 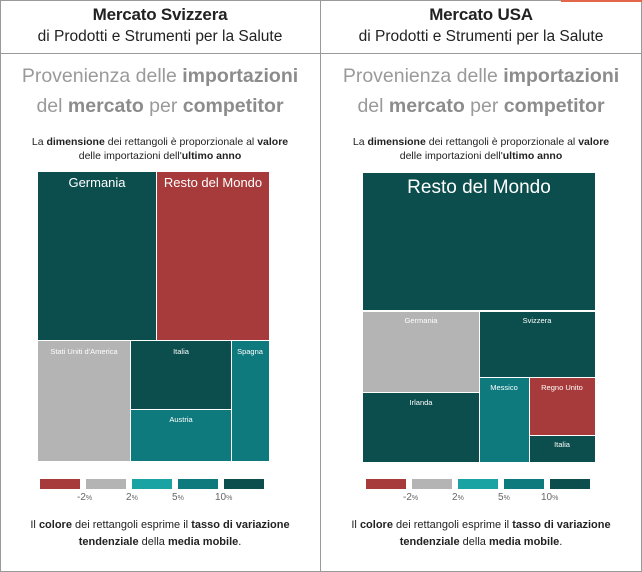 I want to click on tile-stati-uniti-label: Stati Uniti d'America, so click(x=84, y=351).